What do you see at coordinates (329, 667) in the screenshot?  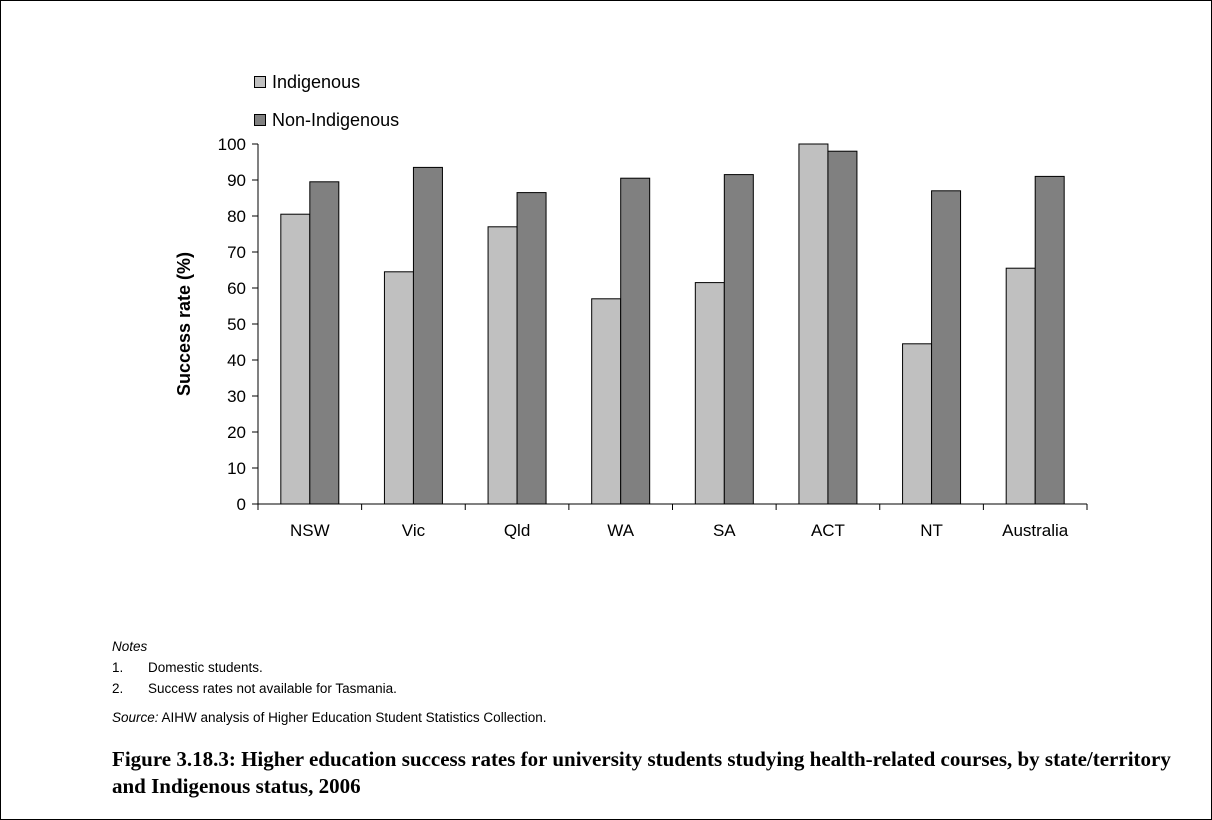 I see `note-item: 1. Domestic students.` at bounding box center [329, 667].